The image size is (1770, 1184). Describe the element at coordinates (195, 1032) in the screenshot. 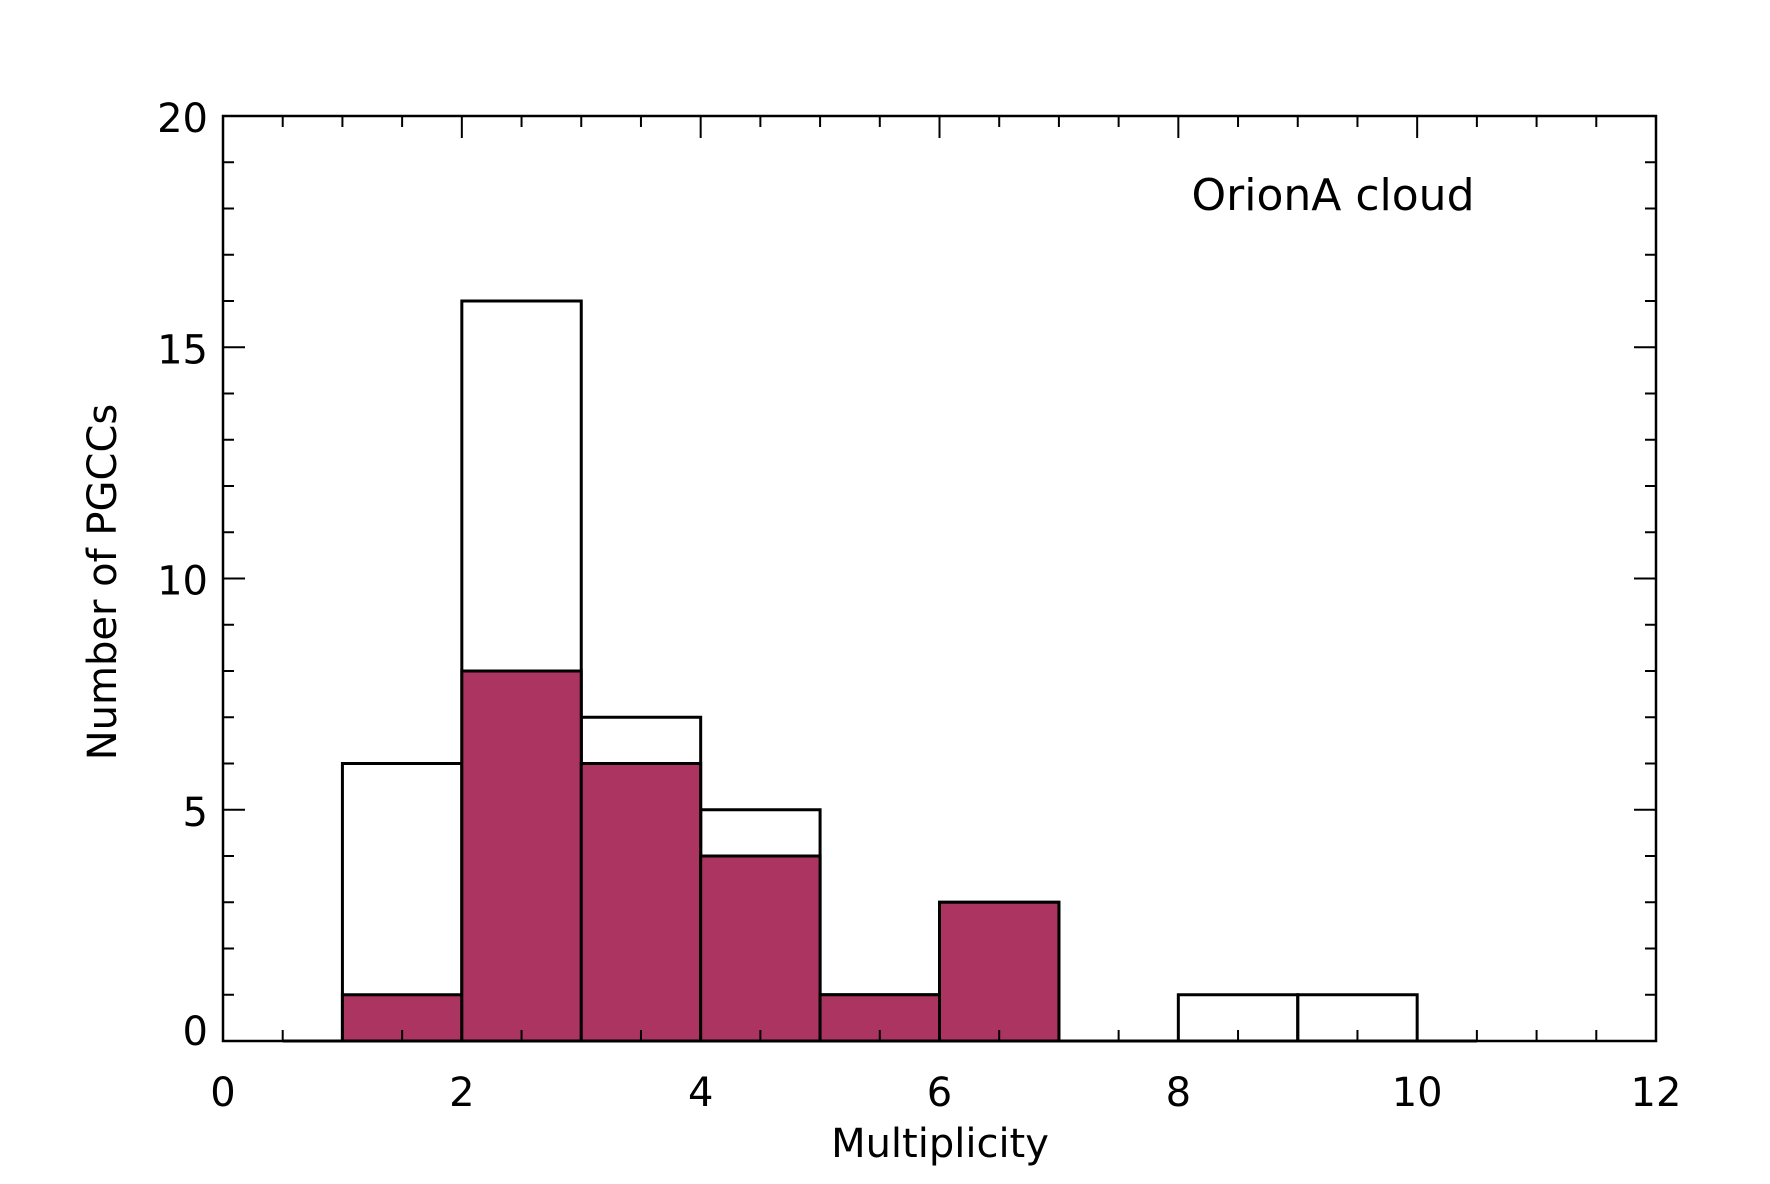

I see `y-tick-label: 0` at that location.